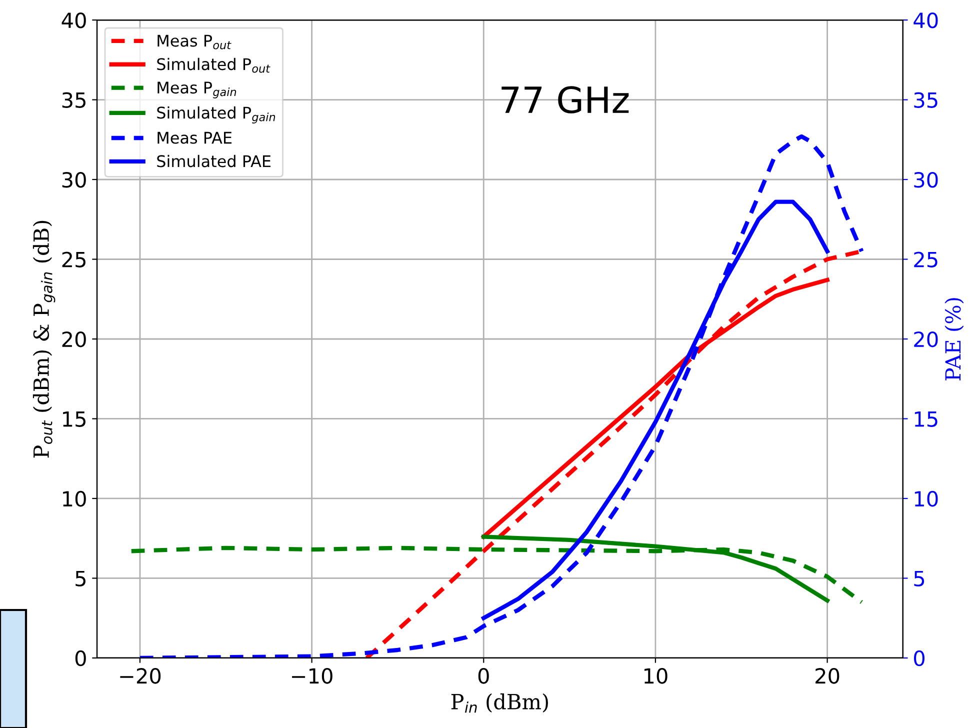 This screenshot has width=974, height=728. I want to click on x-tick-label: −10, so click(312, 676).